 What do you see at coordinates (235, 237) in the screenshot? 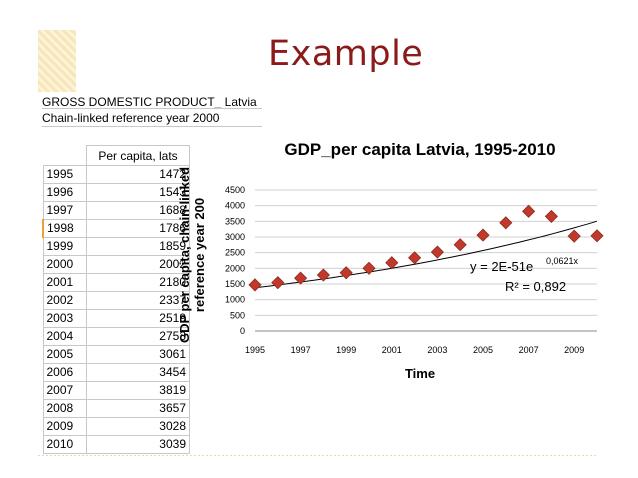
I see `y-tick-label: 3000` at bounding box center [235, 237].